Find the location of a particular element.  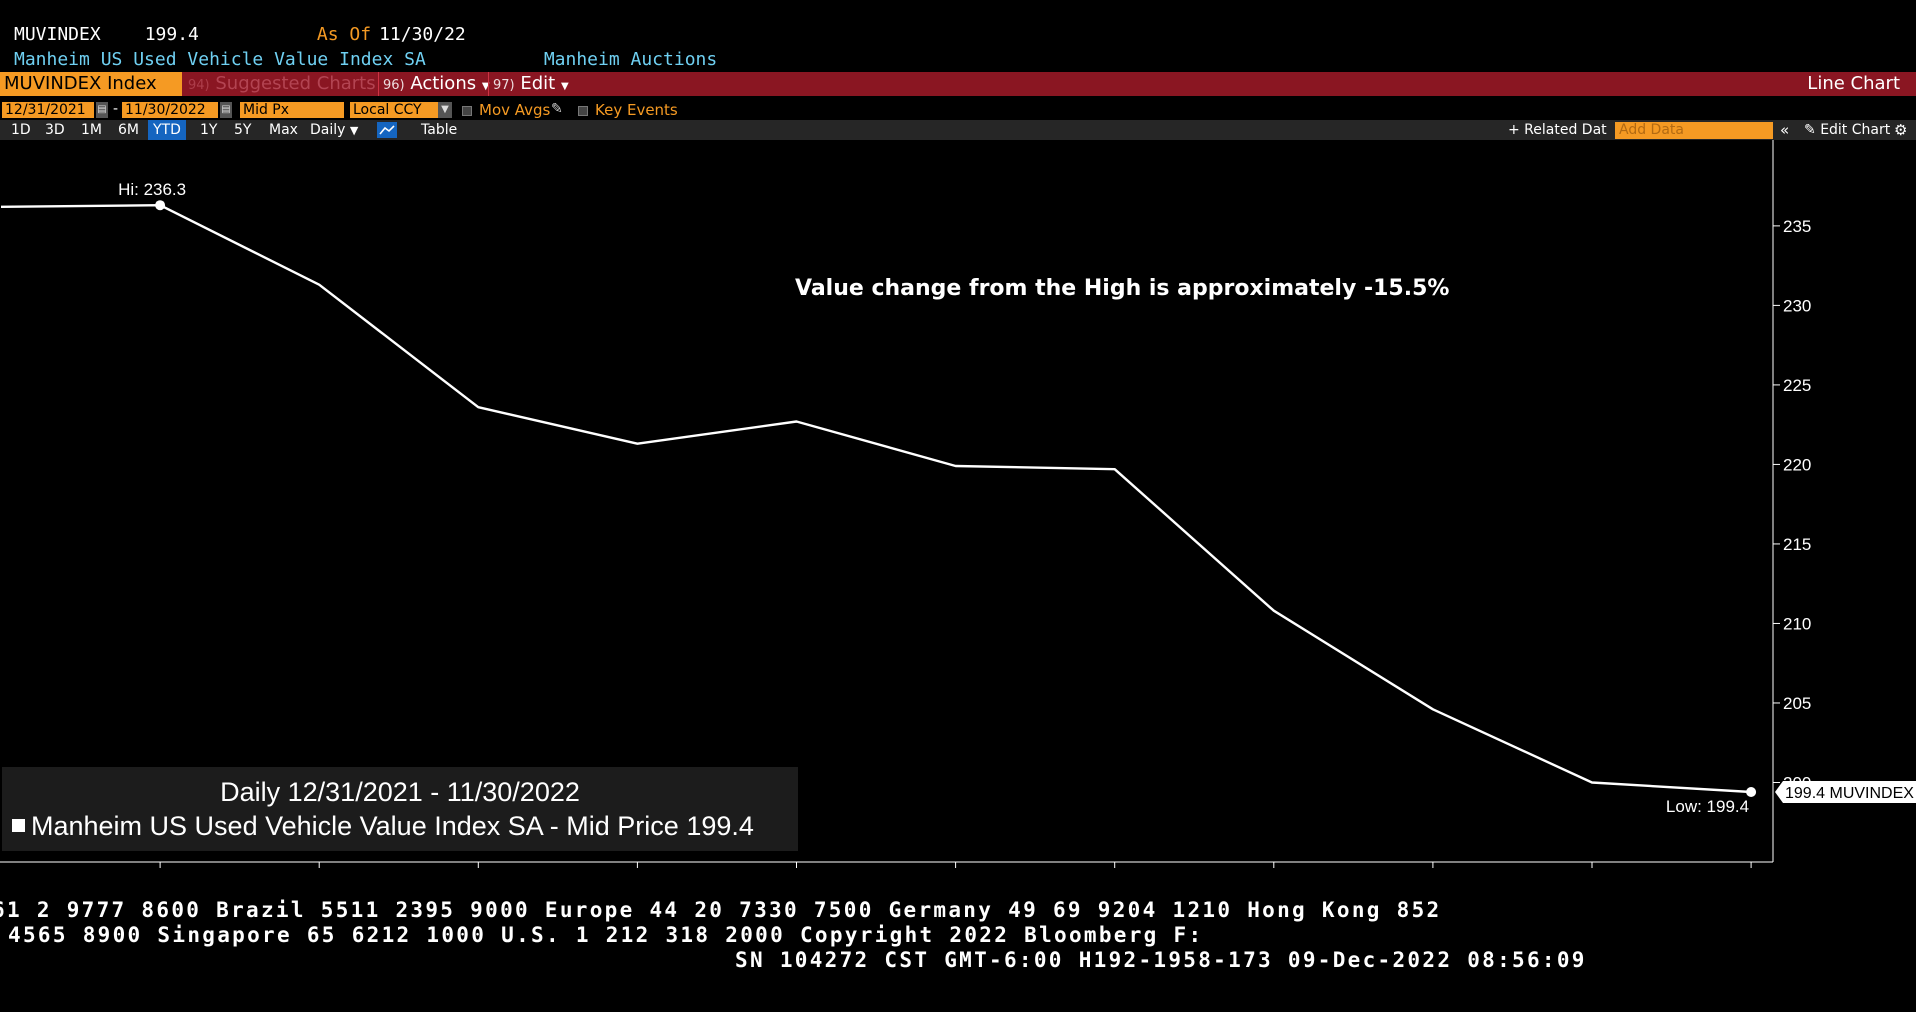

ticker: MUVINDEX is located at coordinates (57, 34).